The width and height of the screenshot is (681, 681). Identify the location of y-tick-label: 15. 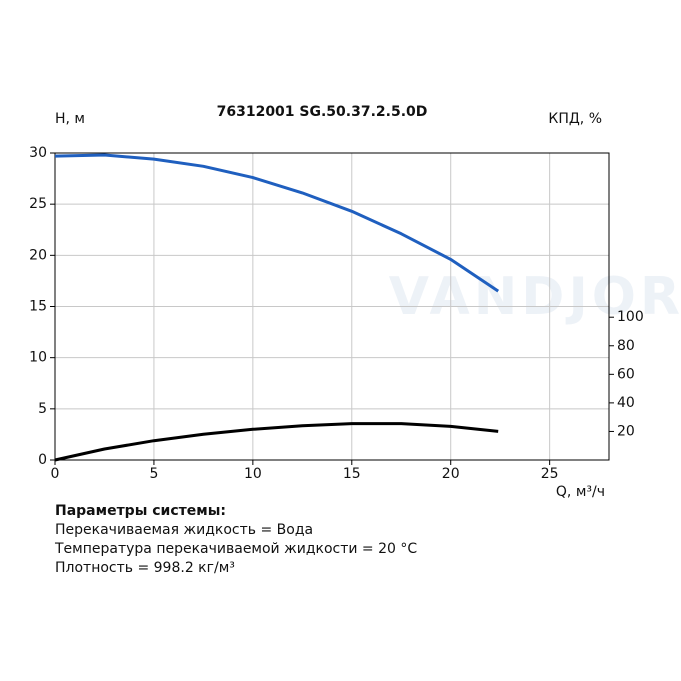
(38, 307).